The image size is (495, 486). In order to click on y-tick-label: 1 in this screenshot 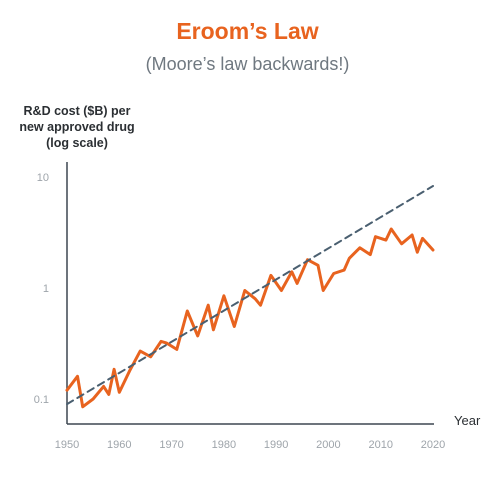, I will do `click(46, 289)`.